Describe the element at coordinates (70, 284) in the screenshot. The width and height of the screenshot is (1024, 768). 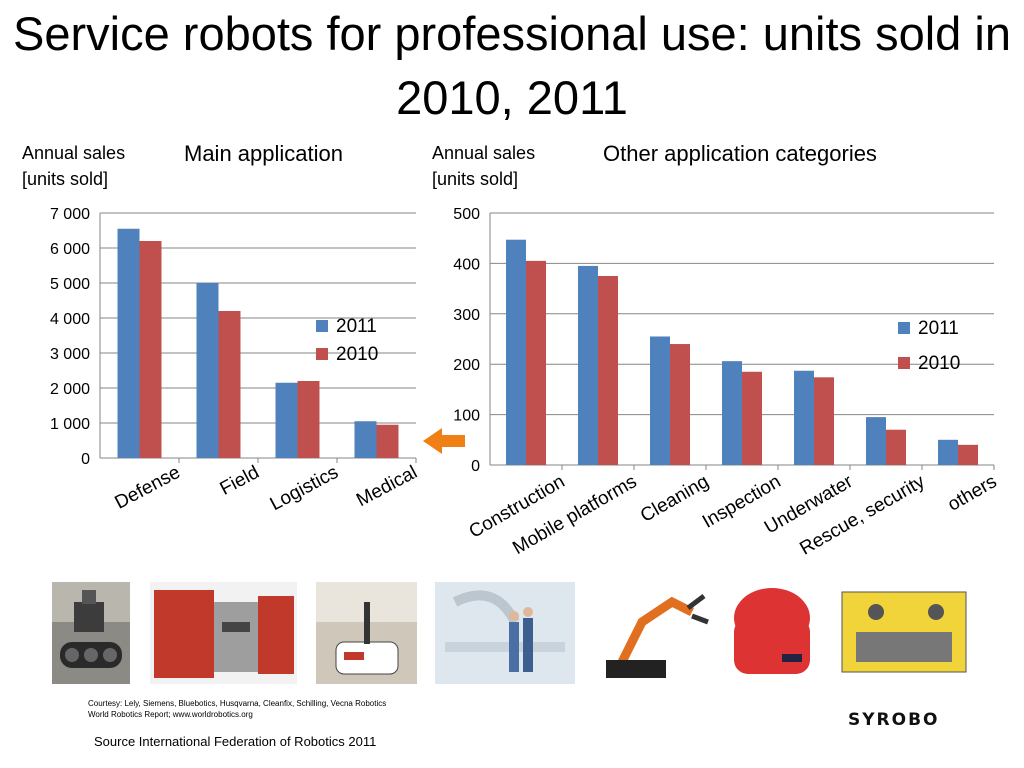
I see `y-tick-label: 5 000` at that location.